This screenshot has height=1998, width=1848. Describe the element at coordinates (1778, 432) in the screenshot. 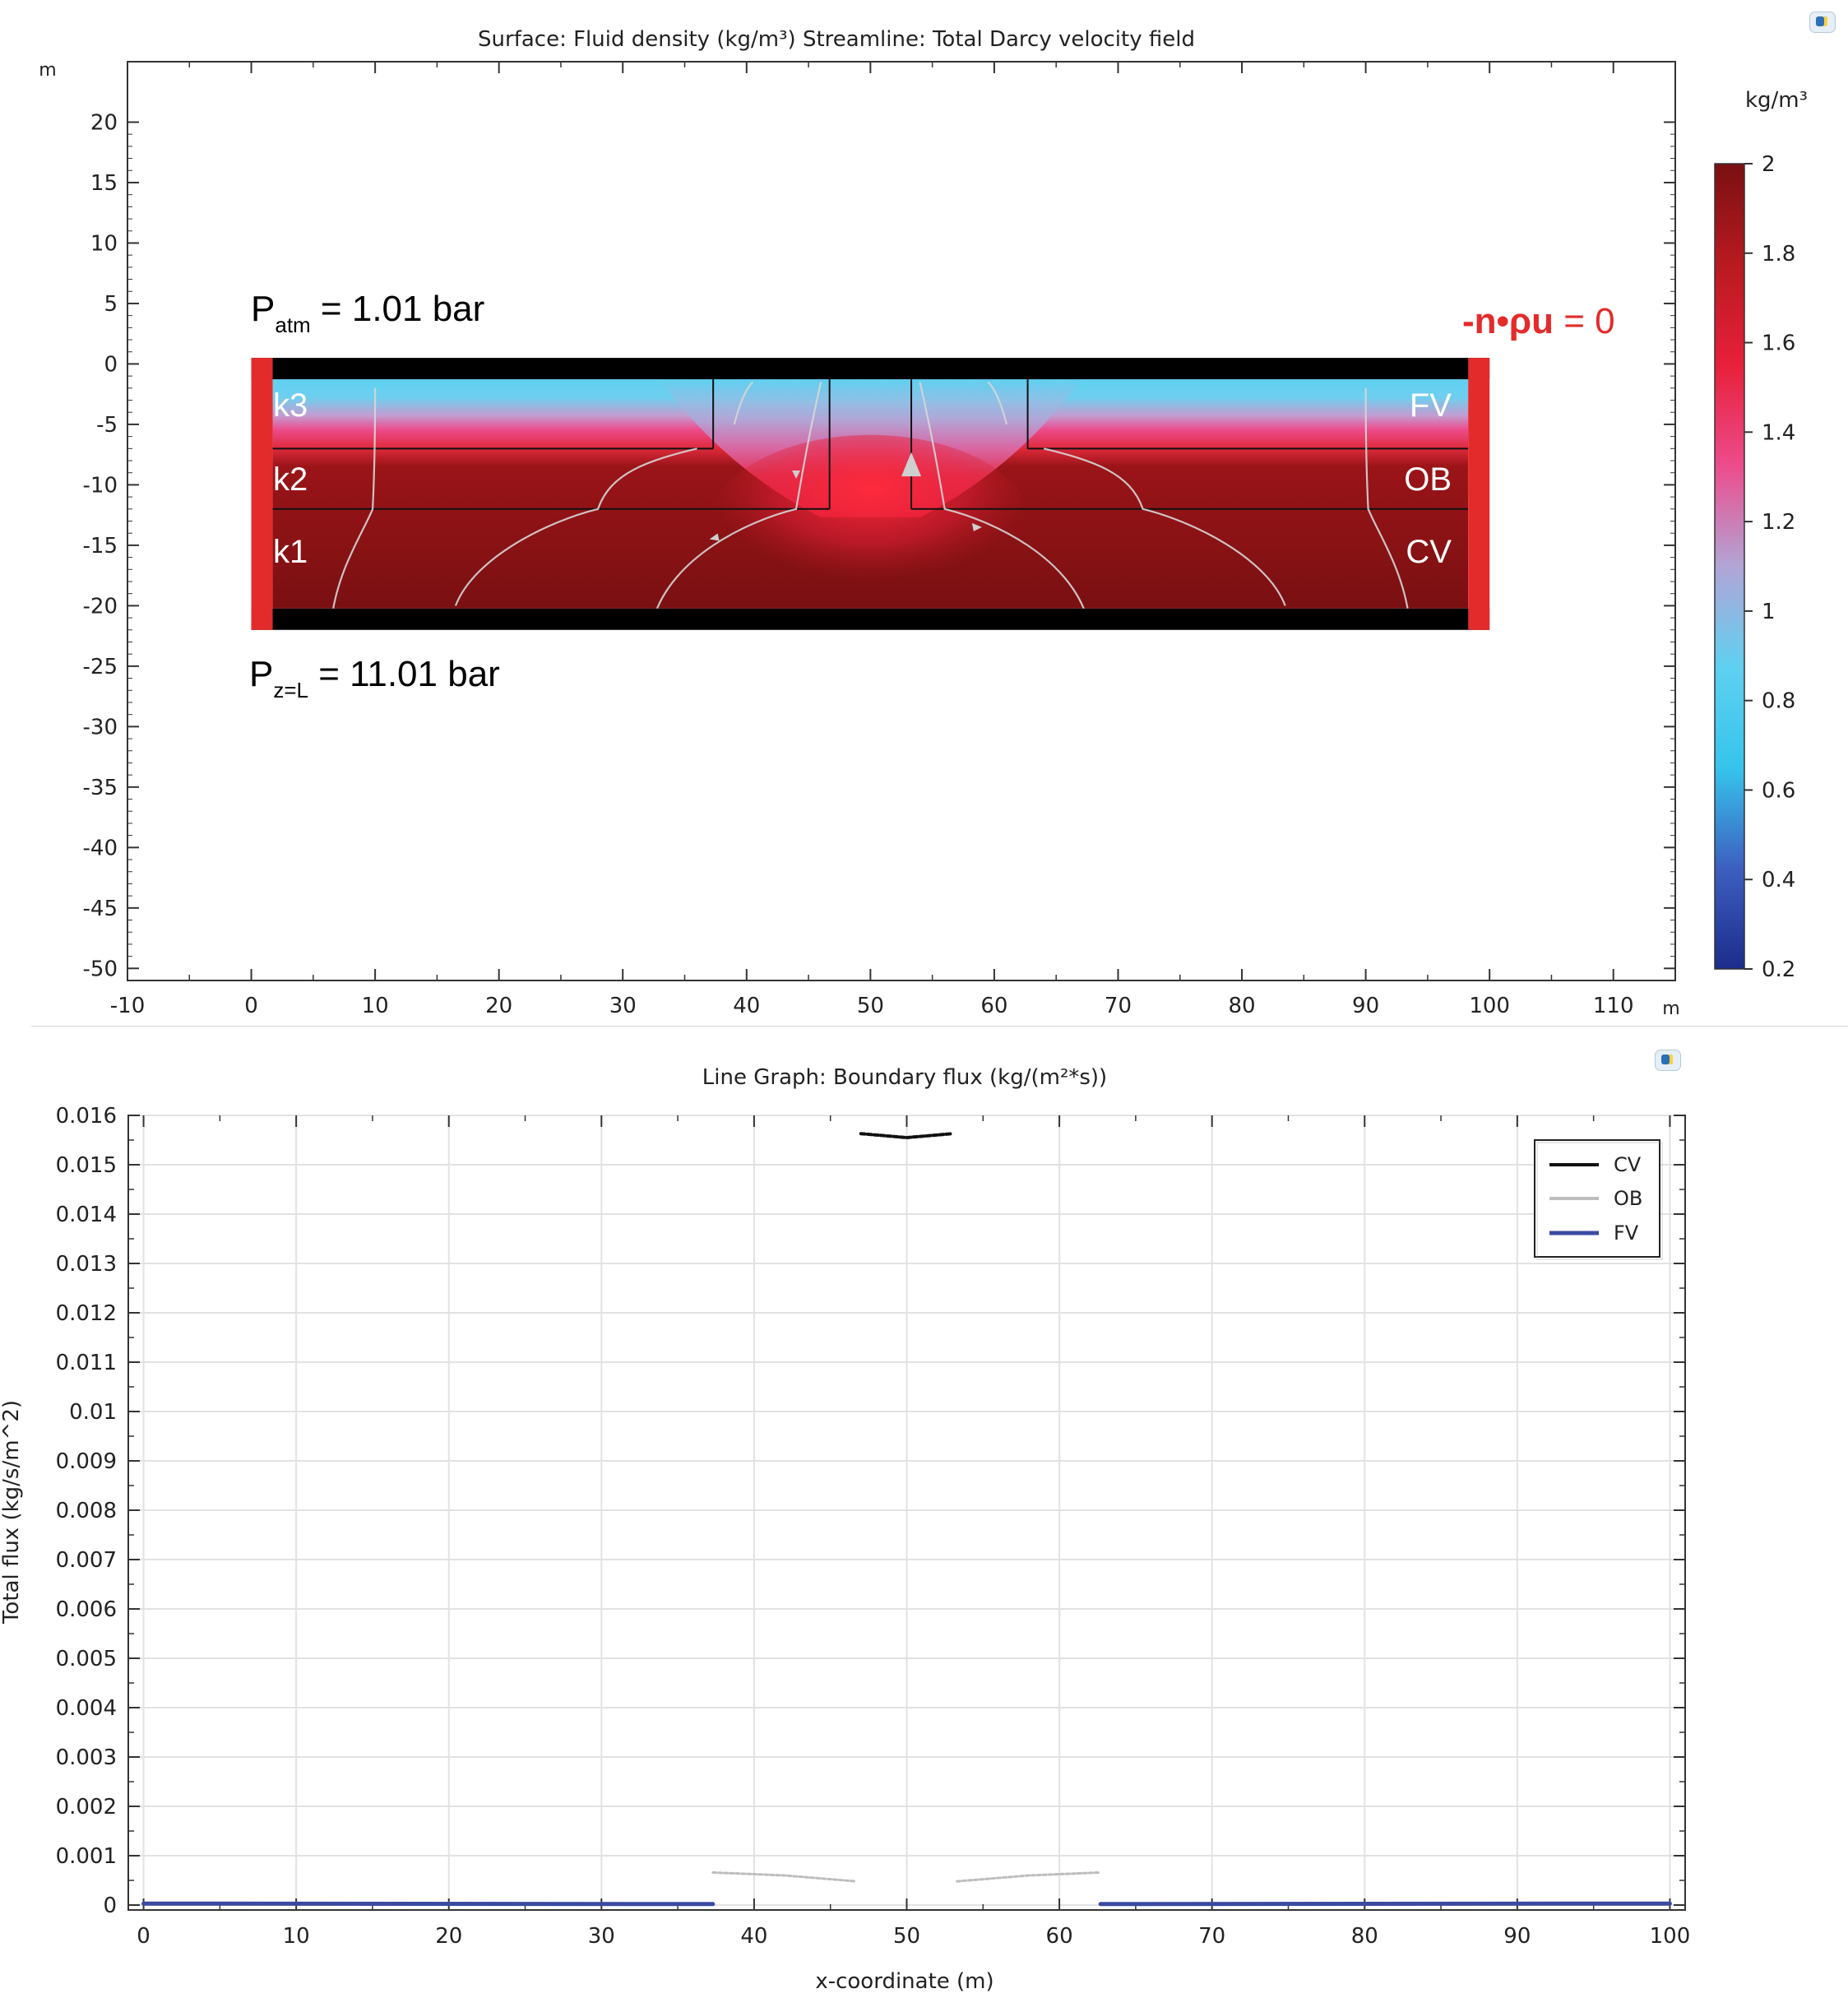

I see `colorbar-tick-label: 1.4` at that location.